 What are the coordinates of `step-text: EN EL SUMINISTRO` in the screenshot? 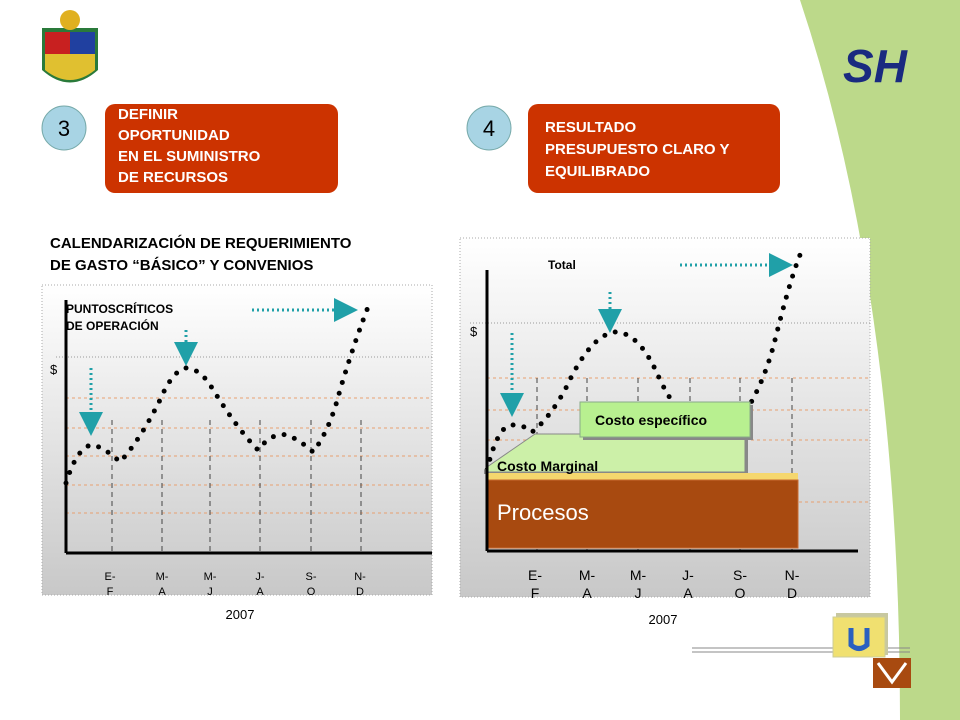 It's located at (189, 156).